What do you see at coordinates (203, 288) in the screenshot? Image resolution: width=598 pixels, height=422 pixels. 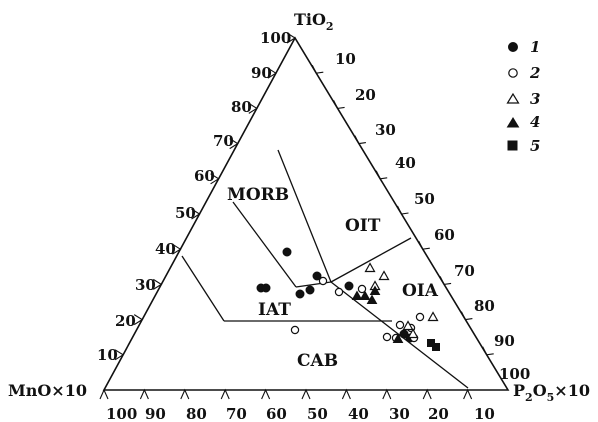 I see `boundary-left-diagonal` at bounding box center [203, 288].